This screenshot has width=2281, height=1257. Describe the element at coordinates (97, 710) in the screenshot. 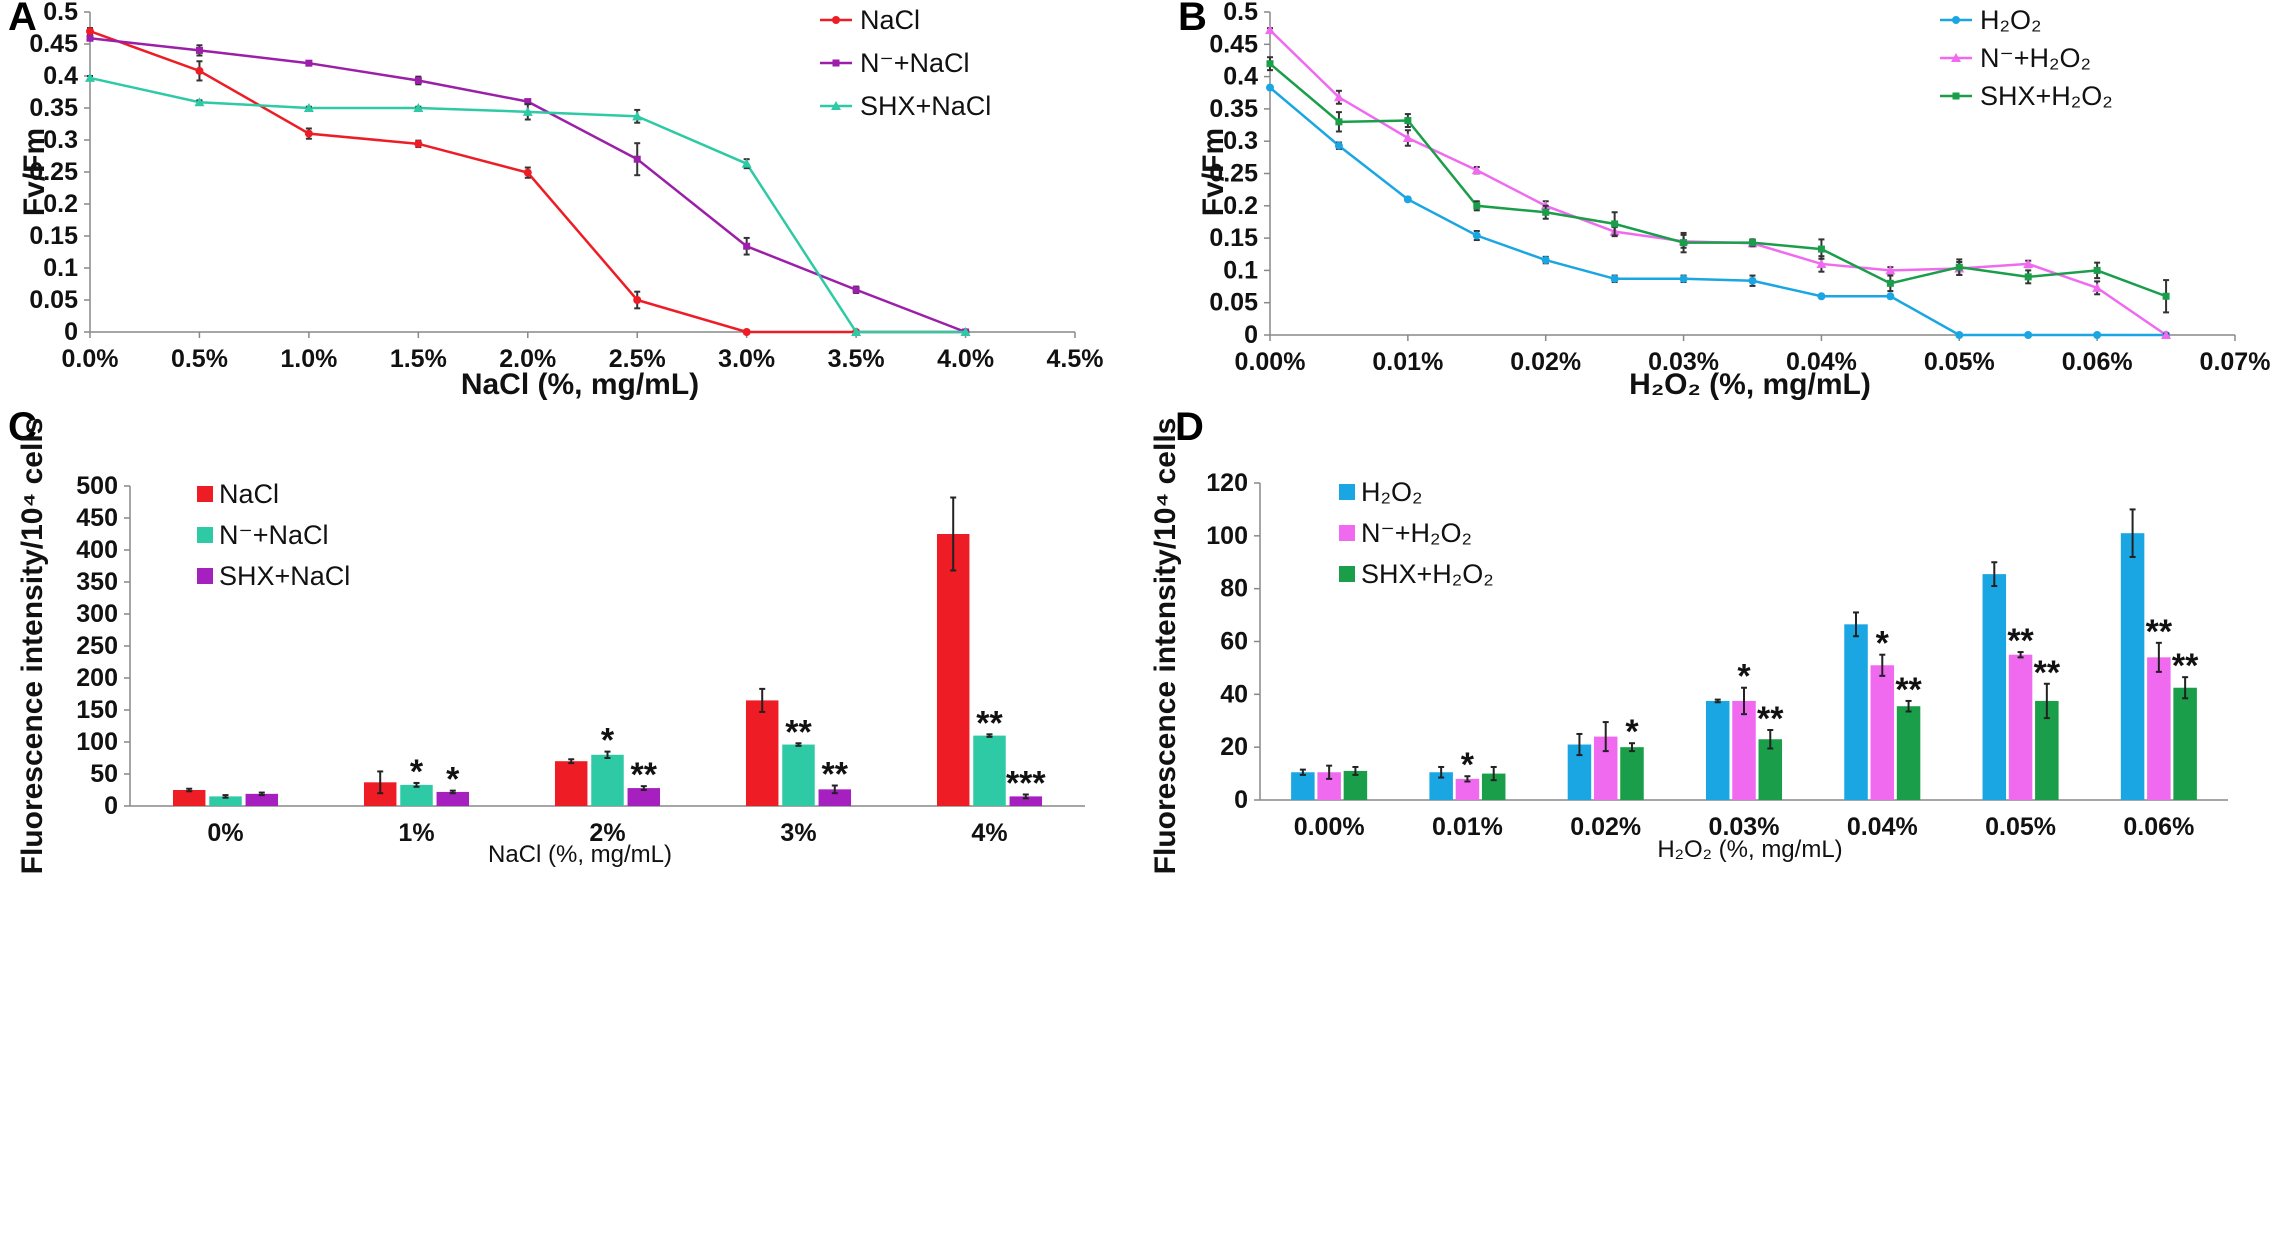

I see `y-tick-label: 150` at that location.